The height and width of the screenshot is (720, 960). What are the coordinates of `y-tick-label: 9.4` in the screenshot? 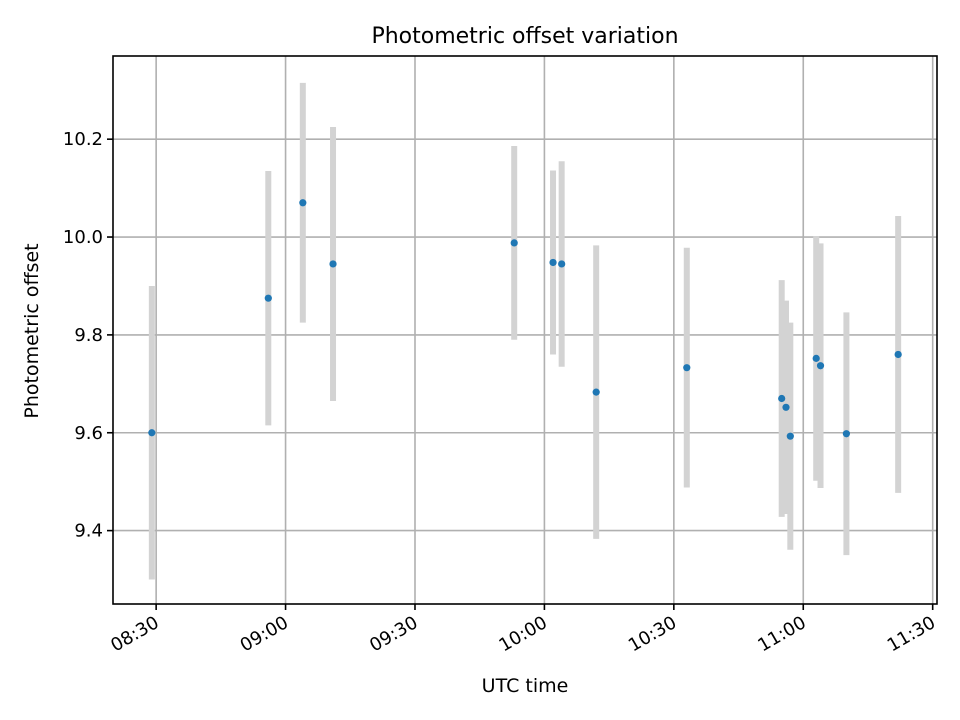 It's located at (88, 531).